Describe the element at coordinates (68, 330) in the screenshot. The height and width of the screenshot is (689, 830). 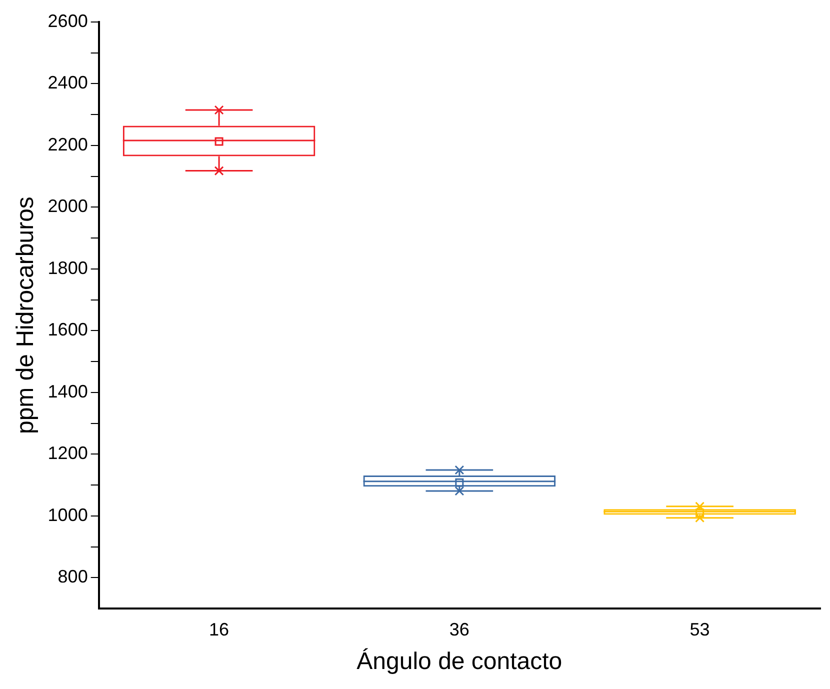
I see `y-tick-label: 1600` at that location.